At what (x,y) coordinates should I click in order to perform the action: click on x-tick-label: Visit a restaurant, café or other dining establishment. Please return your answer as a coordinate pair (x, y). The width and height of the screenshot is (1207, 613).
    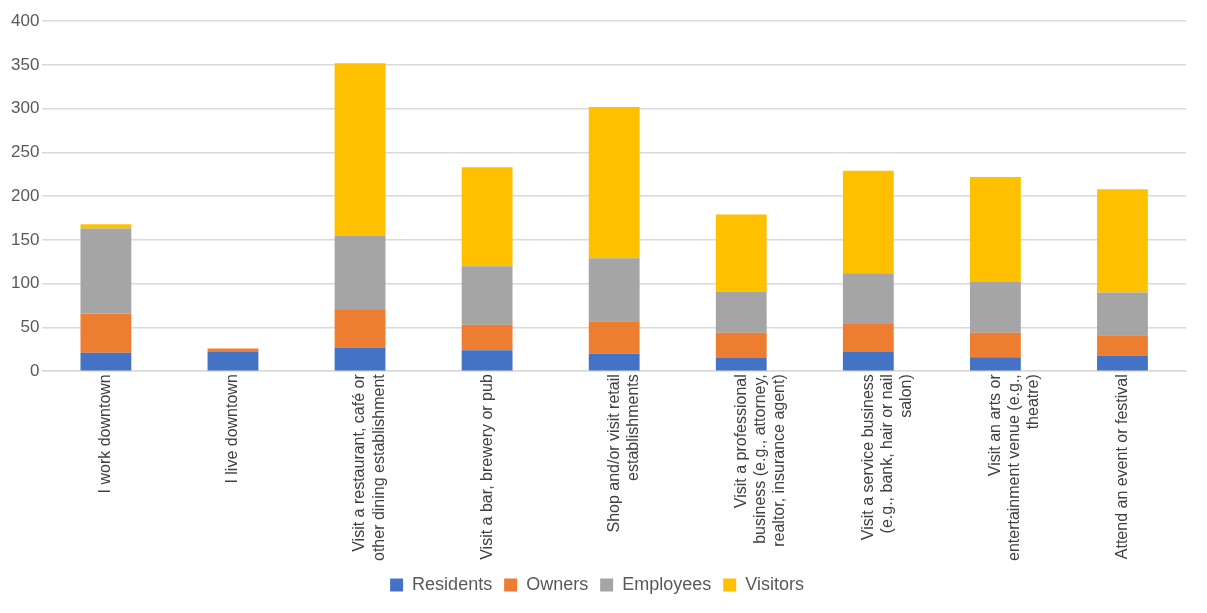
    Looking at the image, I should click on (368, 467).